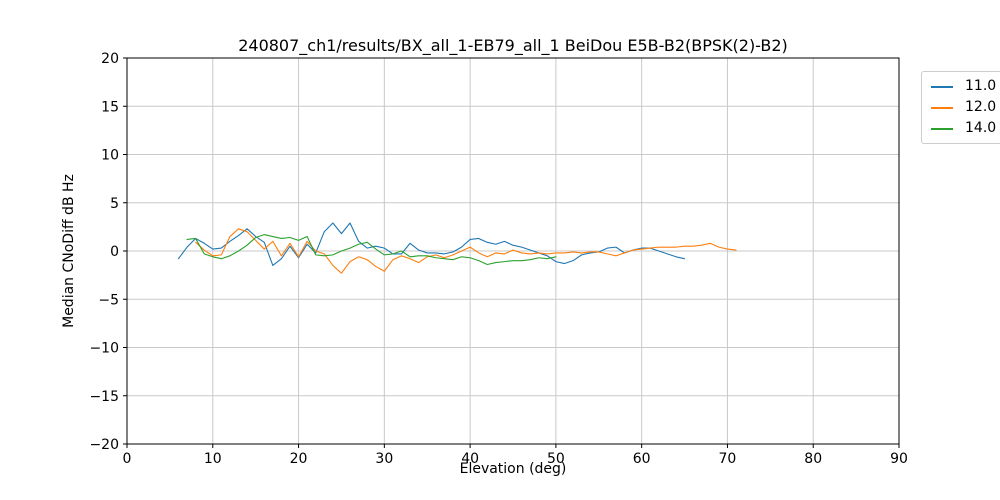  I want to click on y-tick-label: −10, so click(104, 349).